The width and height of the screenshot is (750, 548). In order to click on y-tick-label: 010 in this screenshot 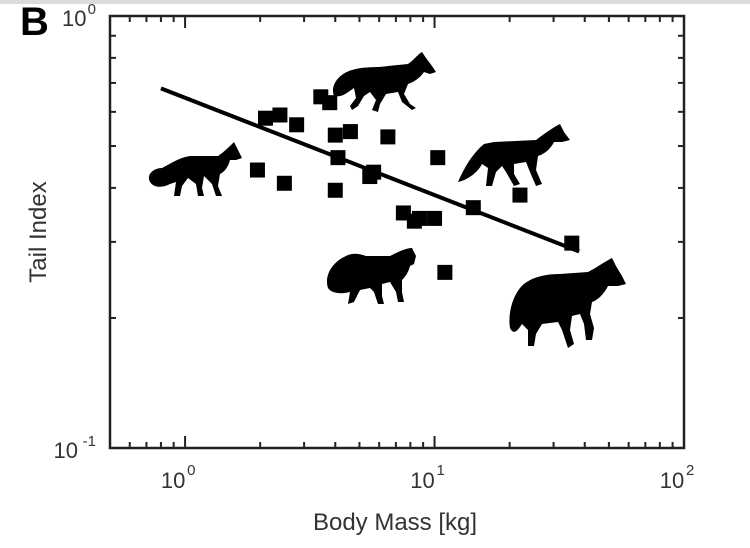, I will do `click(79, 16)`.